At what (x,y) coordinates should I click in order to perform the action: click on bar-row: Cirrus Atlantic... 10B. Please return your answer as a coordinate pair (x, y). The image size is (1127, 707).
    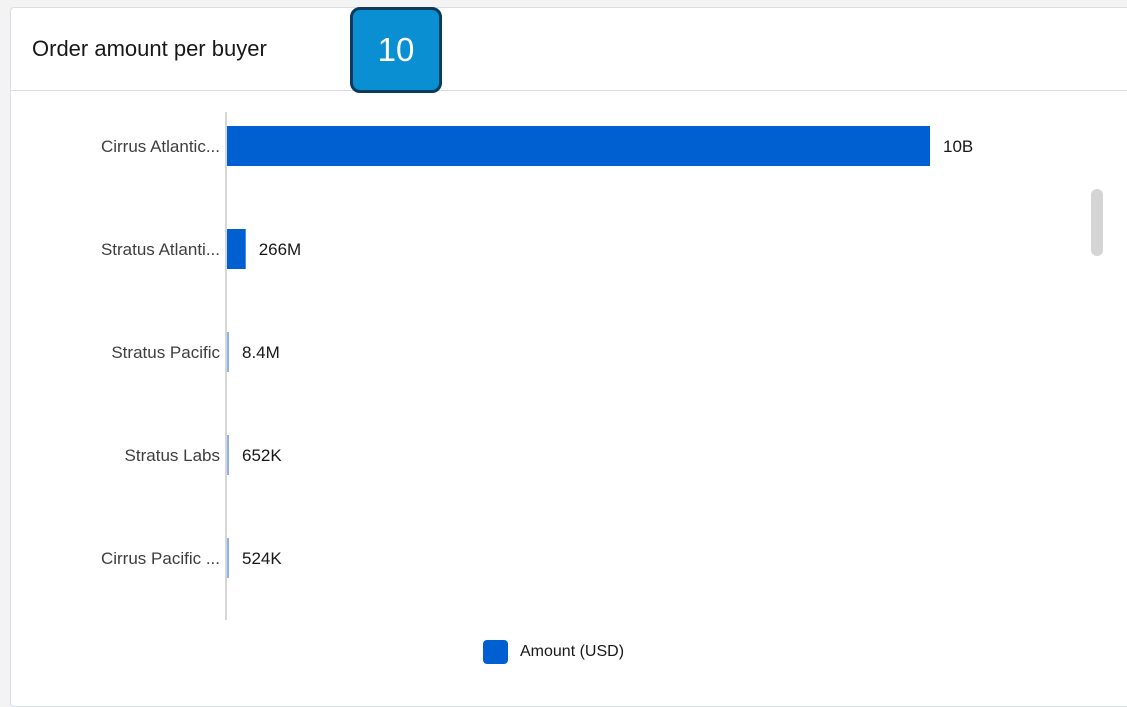
    Looking at the image, I should click on (537, 146).